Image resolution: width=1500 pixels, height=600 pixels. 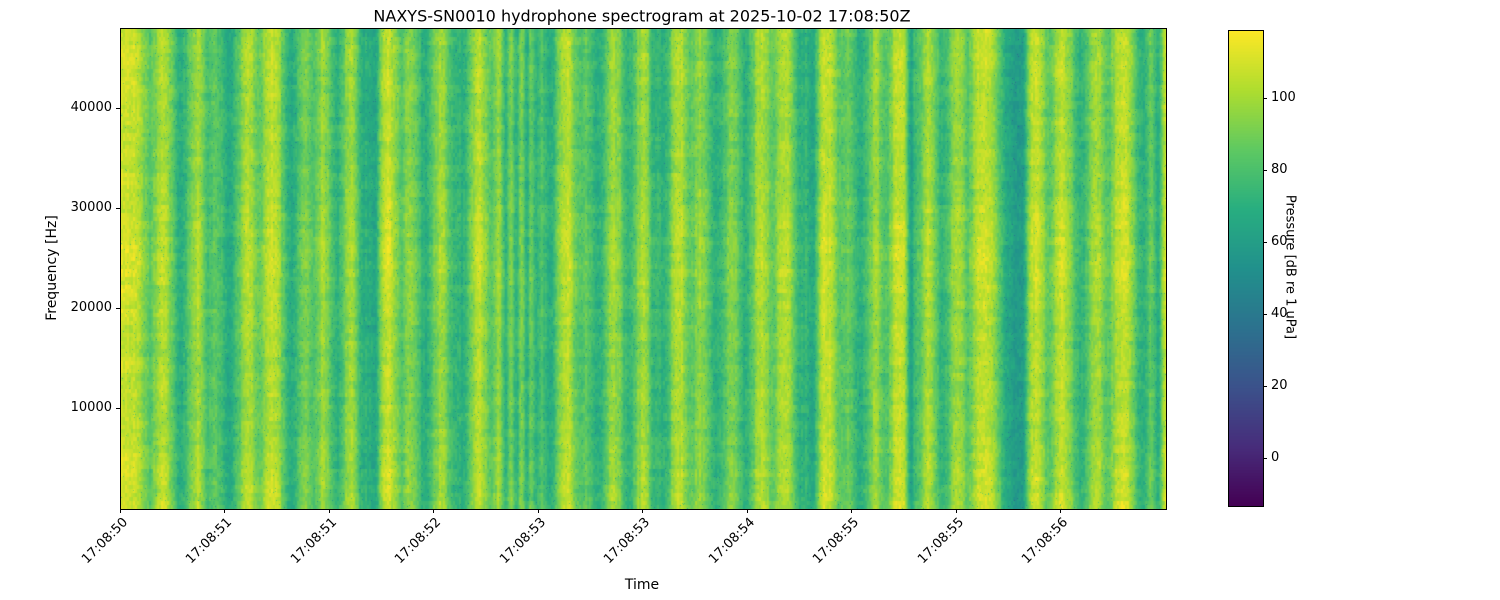 What do you see at coordinates (91, 407) in the screenshot?
I see `y-tick-label: 10000` at bounding box center [91, 407].